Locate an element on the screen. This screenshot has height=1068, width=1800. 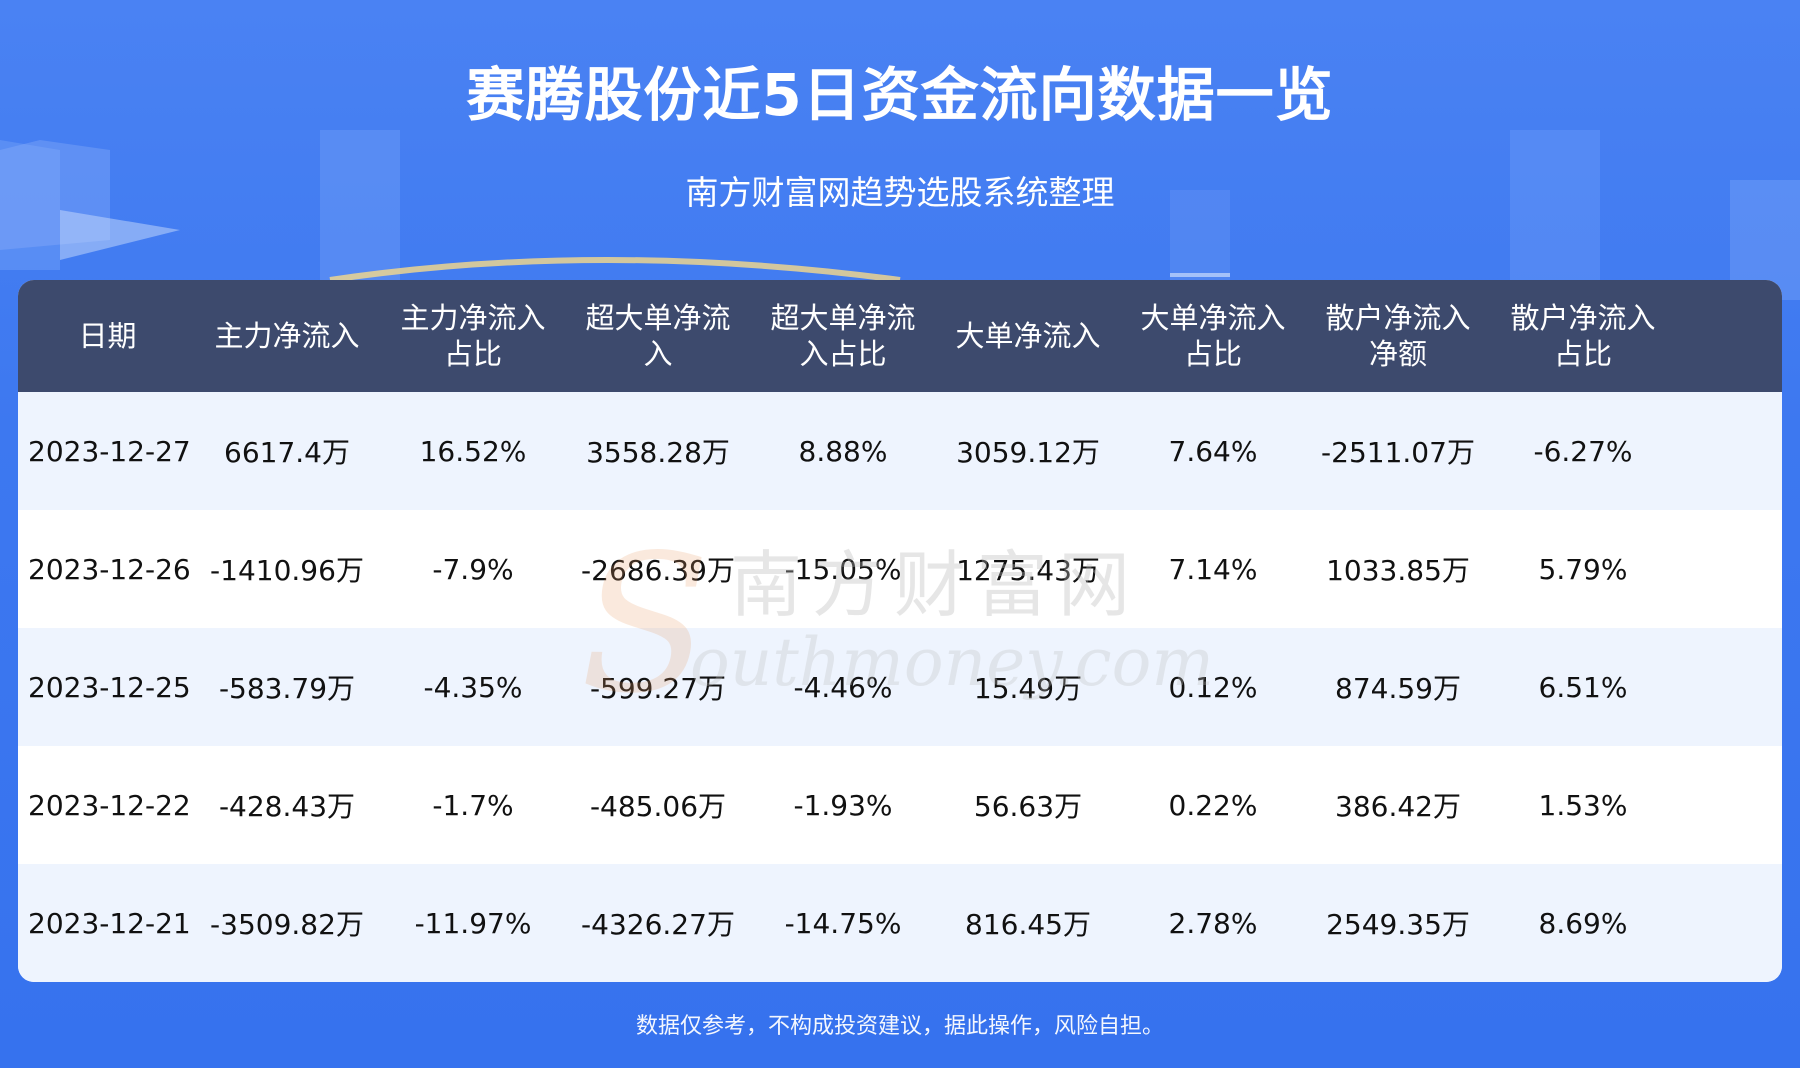
cell-retail-ratio: 1.53% is located at coordinates (1583, 805).